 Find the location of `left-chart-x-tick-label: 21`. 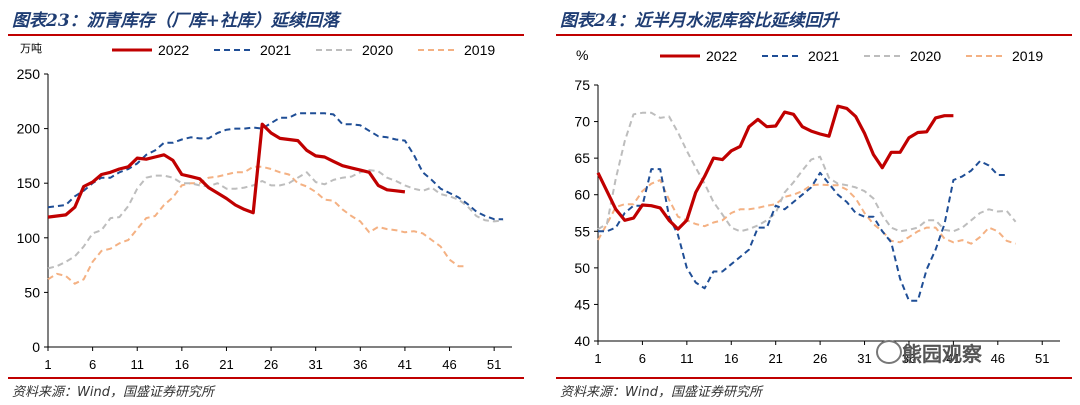

left-chart-x-tick-label: 21 is located at coordinates (226, 364).